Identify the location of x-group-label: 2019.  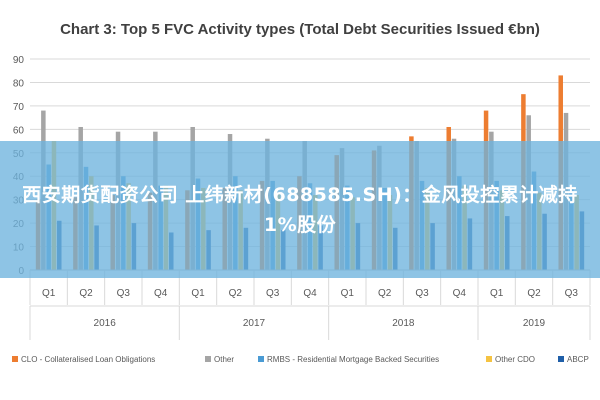
(534, 323).